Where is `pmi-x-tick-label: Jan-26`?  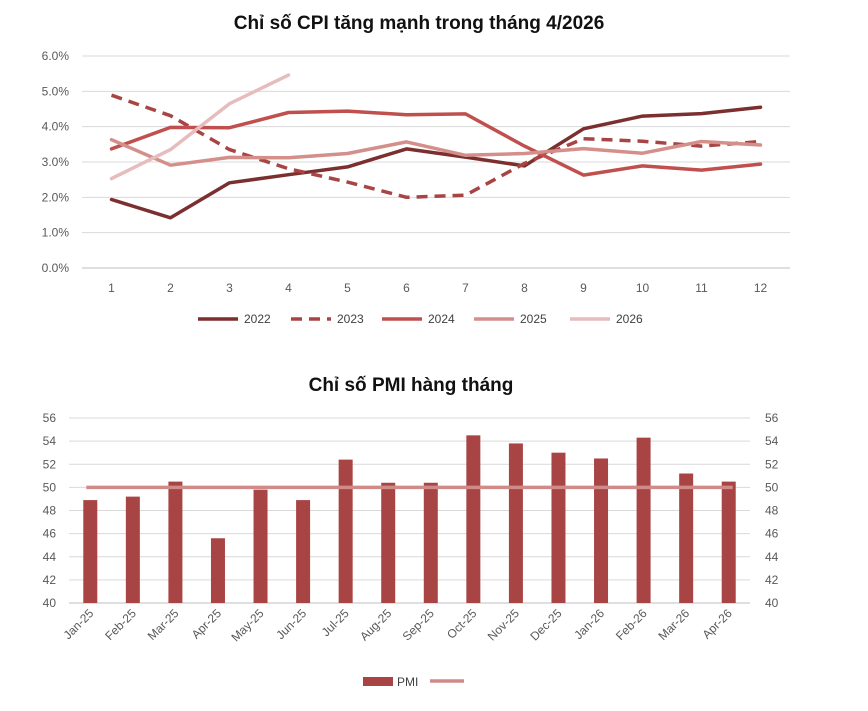 pmi-x-tick-label: Jan-26 is located at coordinates (589, 624).